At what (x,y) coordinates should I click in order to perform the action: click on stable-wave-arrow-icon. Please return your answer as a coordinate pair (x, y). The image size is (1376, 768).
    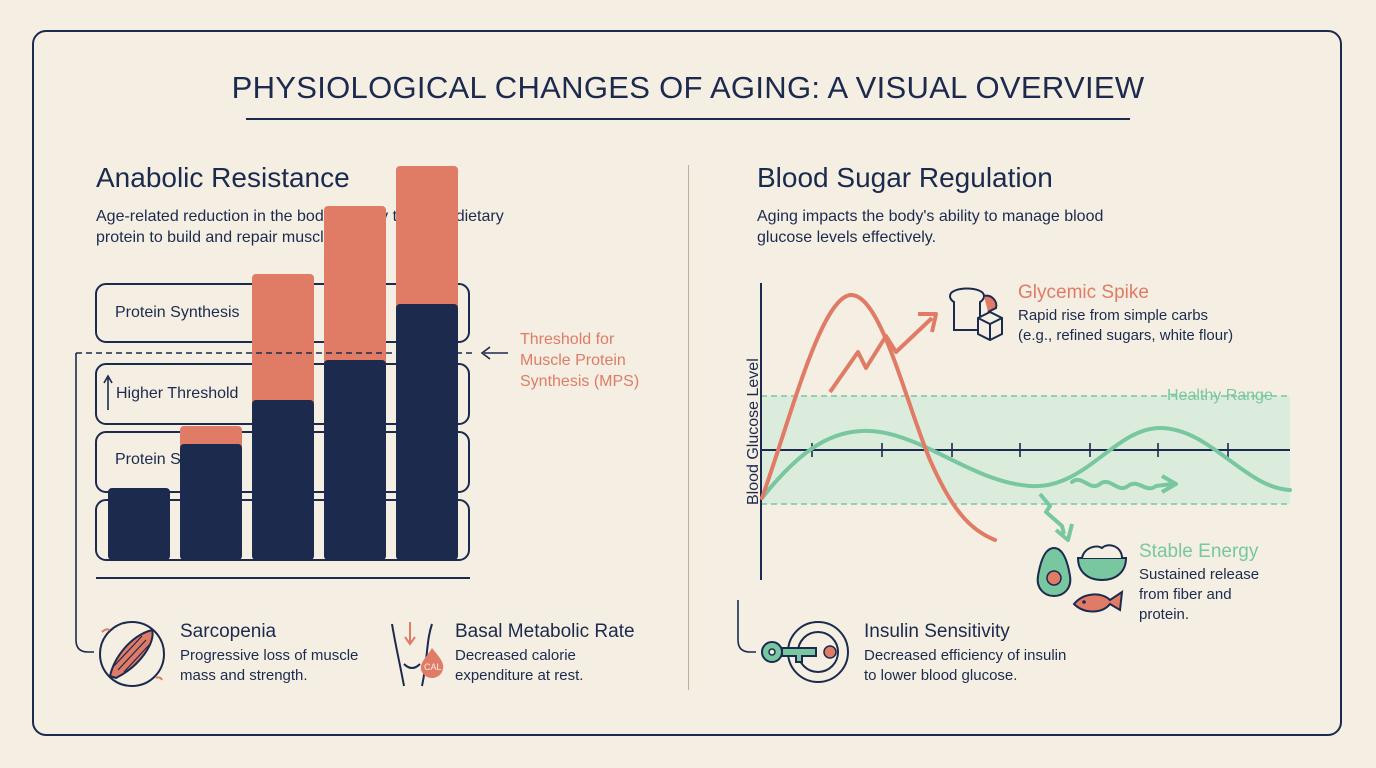
    Looking at the image, I should click on (1122, 484).